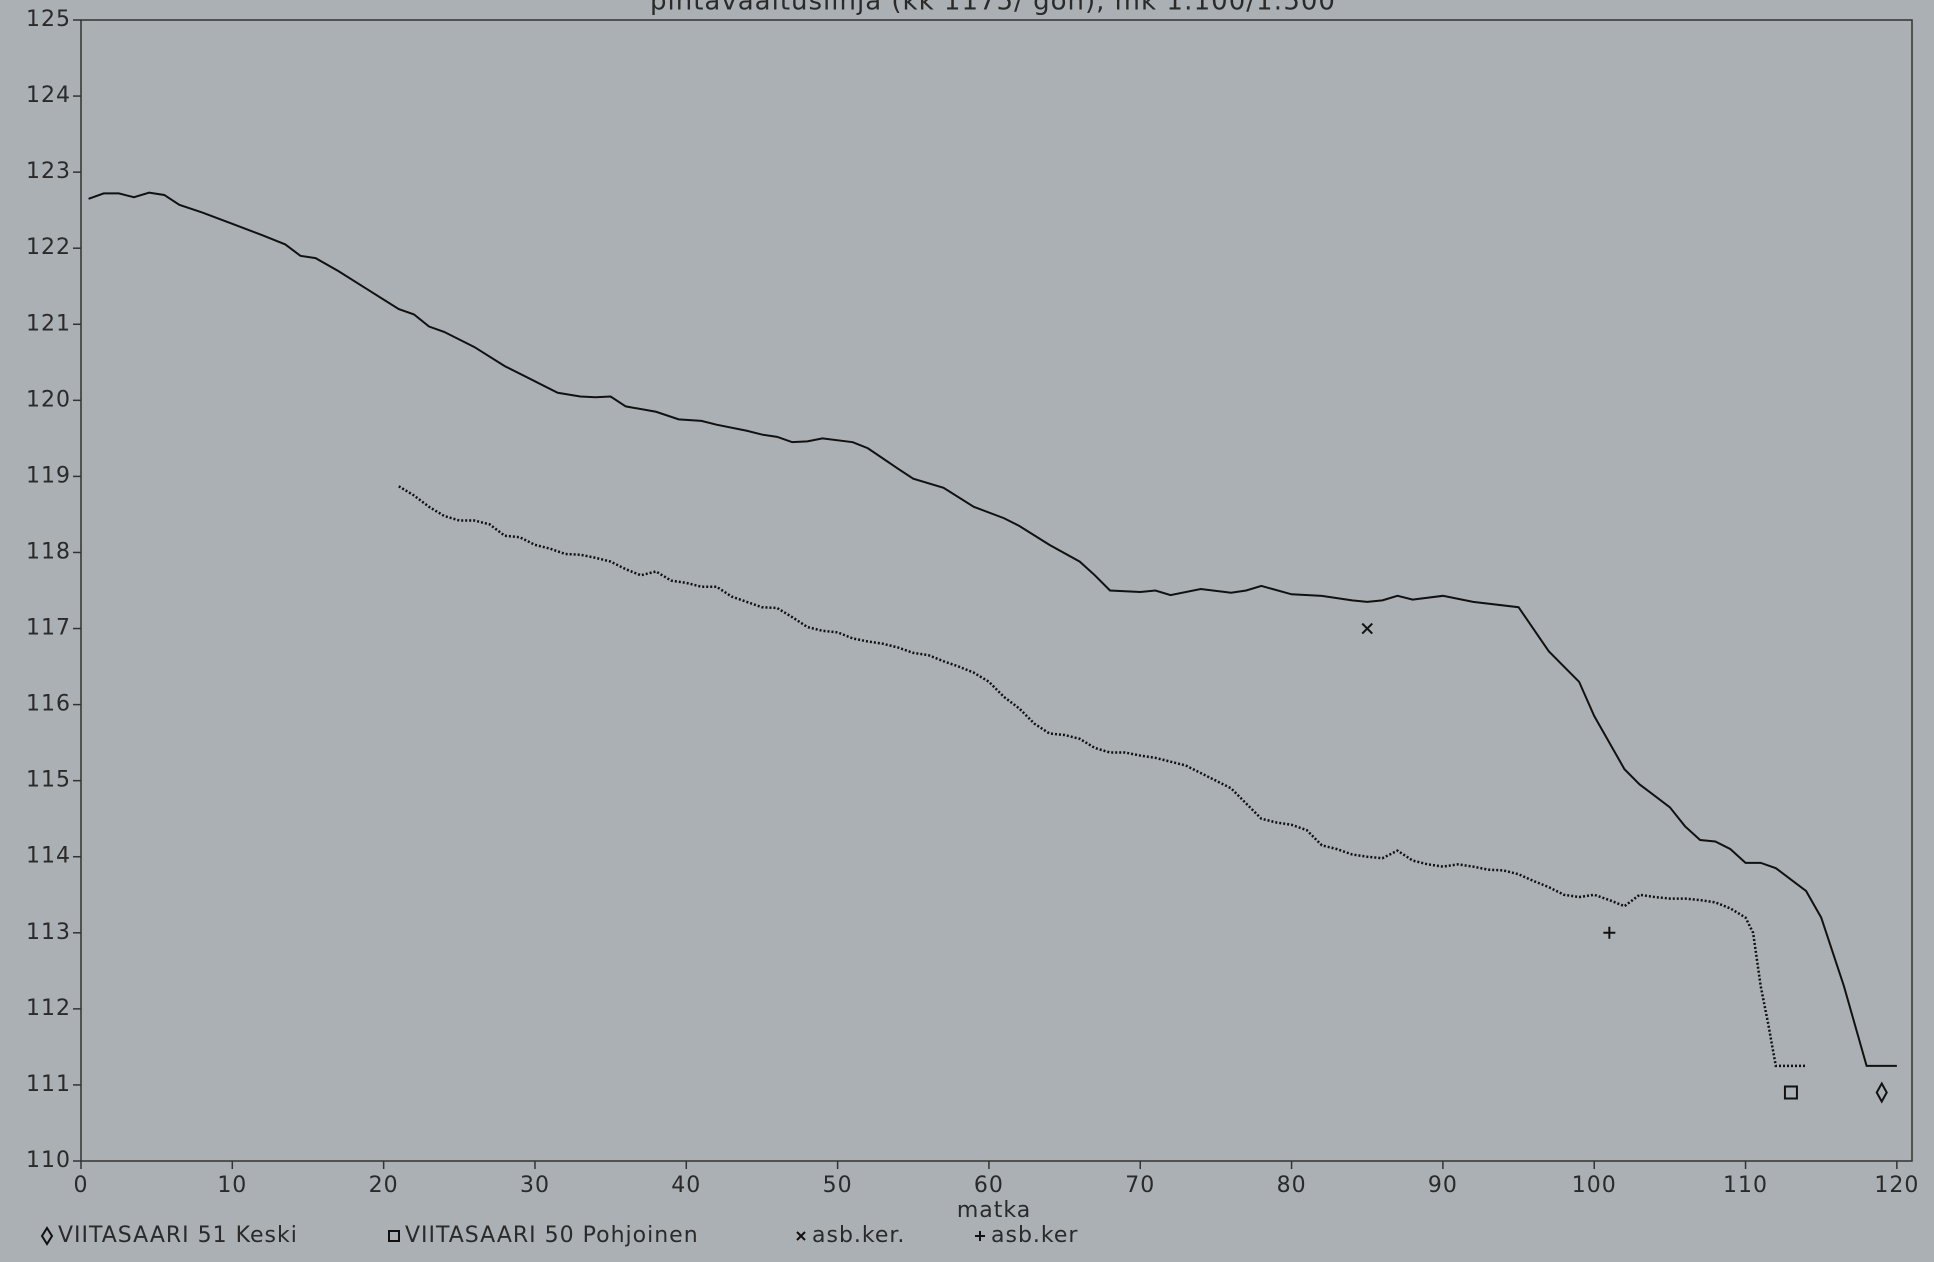 The height and width of the screenshot is (1262, 1934). I want to click on y-tick-label: 120, so click(48, 399).